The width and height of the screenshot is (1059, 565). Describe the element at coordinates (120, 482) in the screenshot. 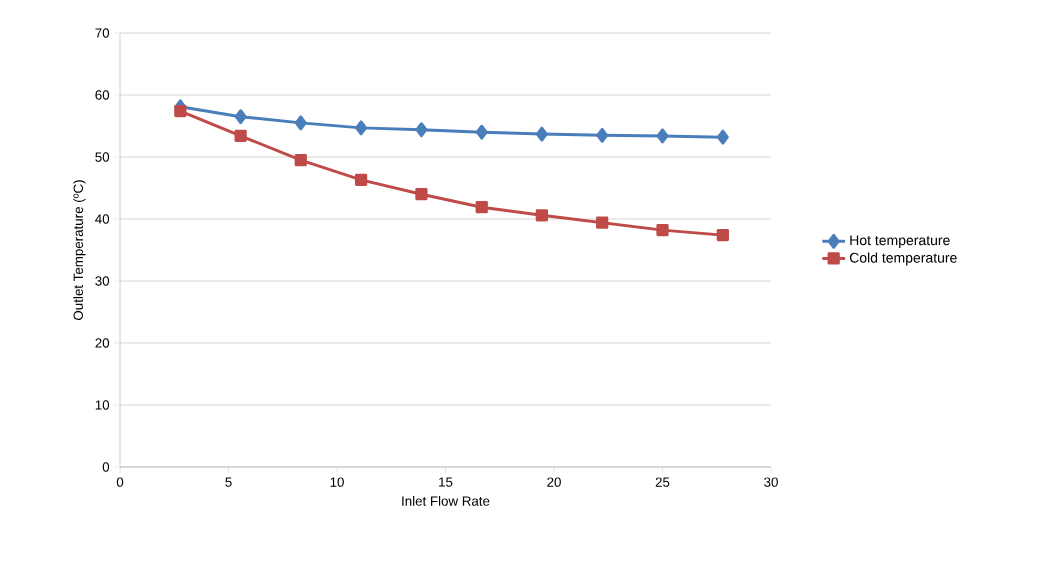

I see `x-tick-label: 0` at that location.